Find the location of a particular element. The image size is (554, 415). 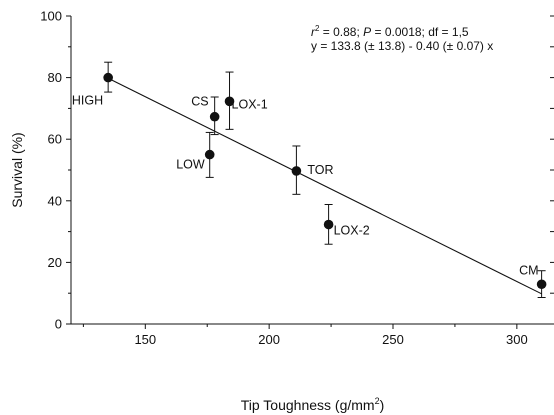

x-ticks: 150 200 250 300 is located at coordinates (305, 335).